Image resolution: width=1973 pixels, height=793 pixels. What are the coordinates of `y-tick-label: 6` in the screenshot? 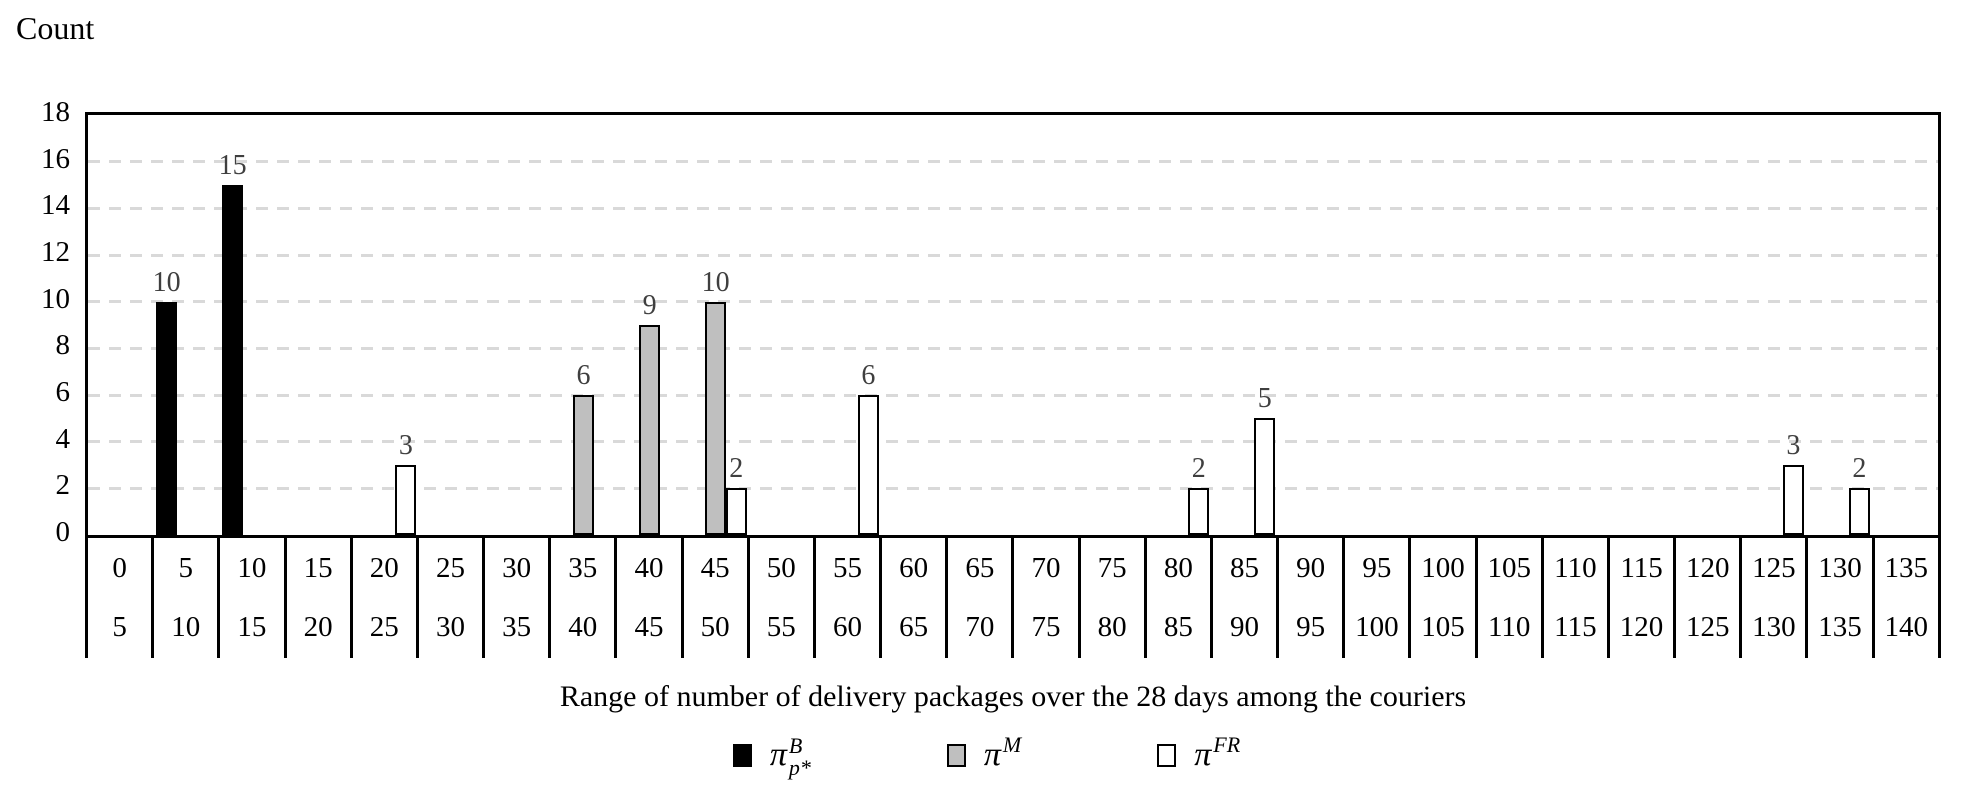 It's located at (63, 392).